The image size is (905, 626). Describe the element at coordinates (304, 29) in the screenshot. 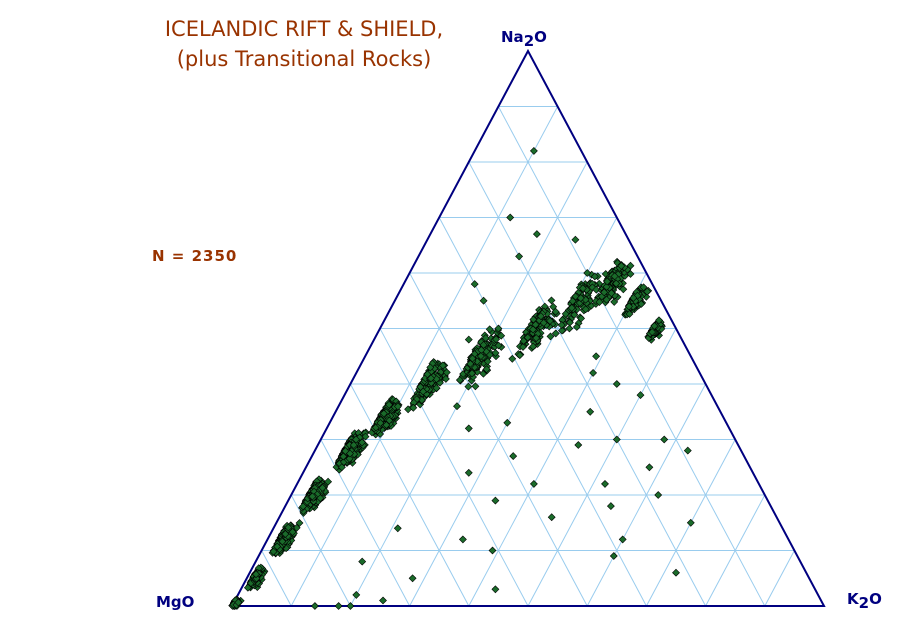

I see `chart-title-line-1: ICELANDIC RIFT & SHIELD,` at that location.